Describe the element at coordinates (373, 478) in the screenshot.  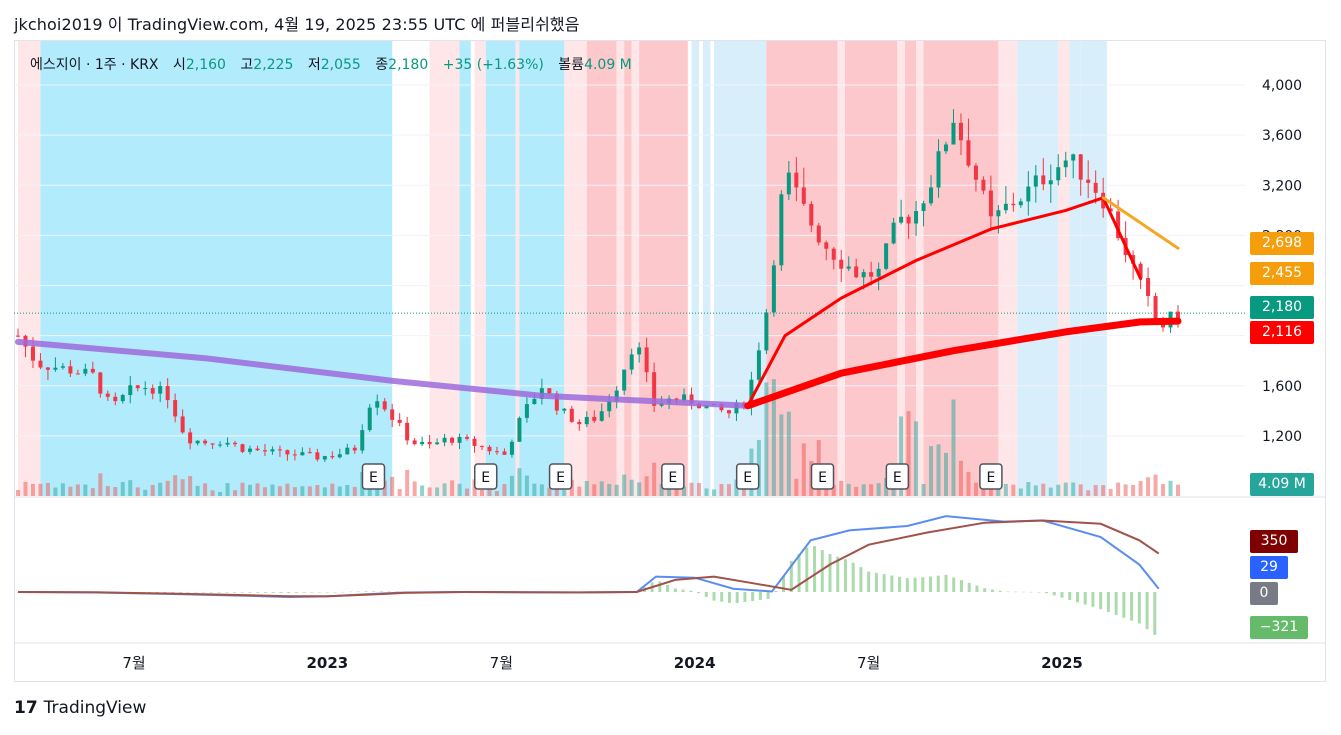
I see `earnings-marker-label: E` at that location.